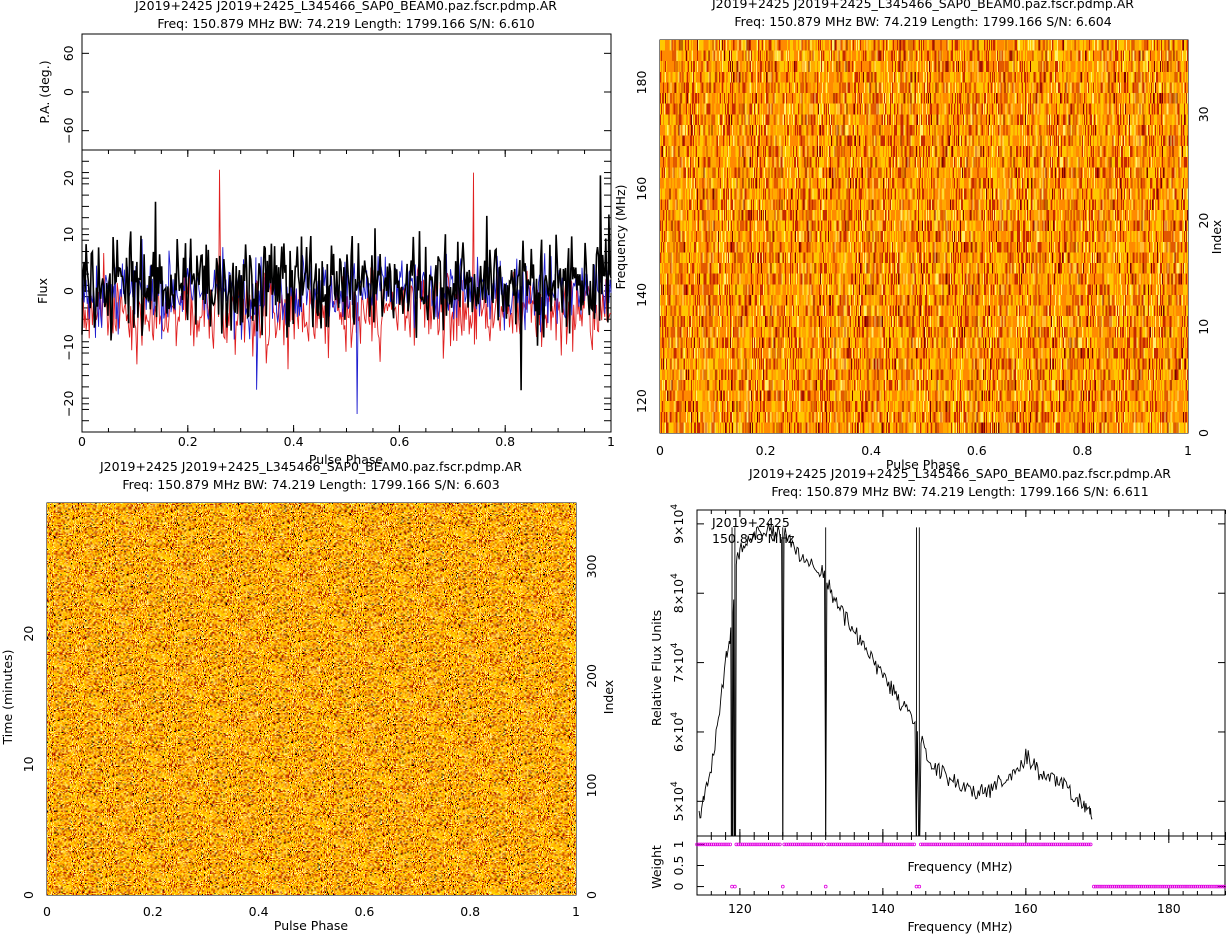 This screenshot has height=935, width=1226. Describe the element at coordinates (678, 887) in the screenshot. I see `weight-y-ticklabel: 0` at that location.